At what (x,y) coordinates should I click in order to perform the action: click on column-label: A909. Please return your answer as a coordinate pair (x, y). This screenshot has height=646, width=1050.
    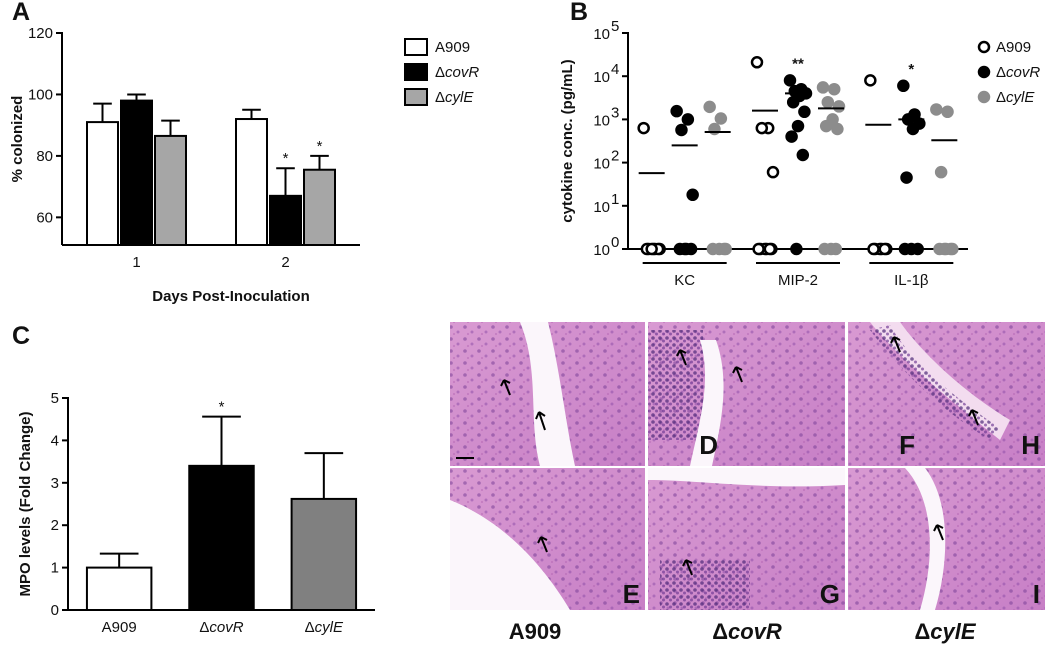
    Looking at the image, I should click on (535, 631).